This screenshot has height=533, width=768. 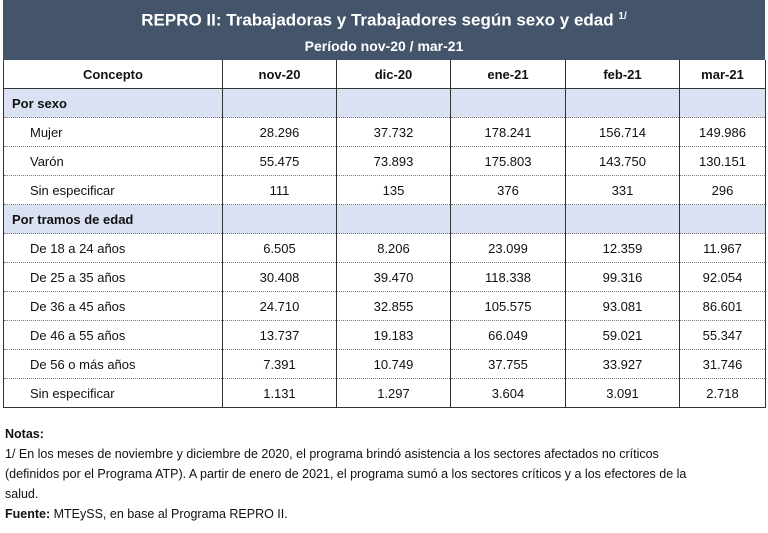 I want to click on value-cell: 28.296, so click(x=279, y=132).